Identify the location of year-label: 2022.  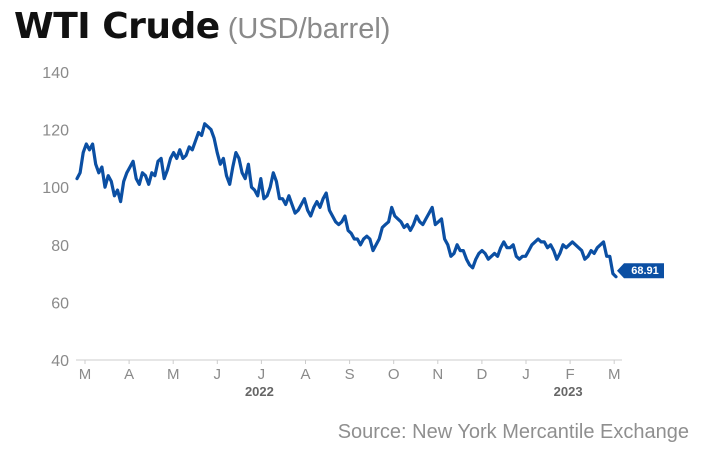
(259, 391).